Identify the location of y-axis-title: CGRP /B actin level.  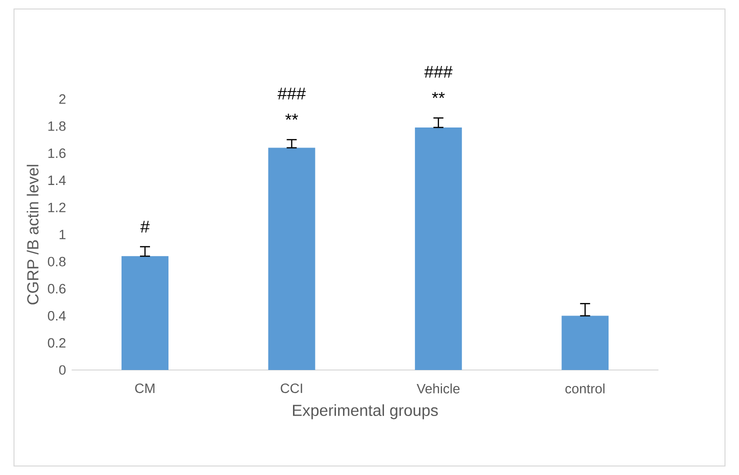
(32, 234).